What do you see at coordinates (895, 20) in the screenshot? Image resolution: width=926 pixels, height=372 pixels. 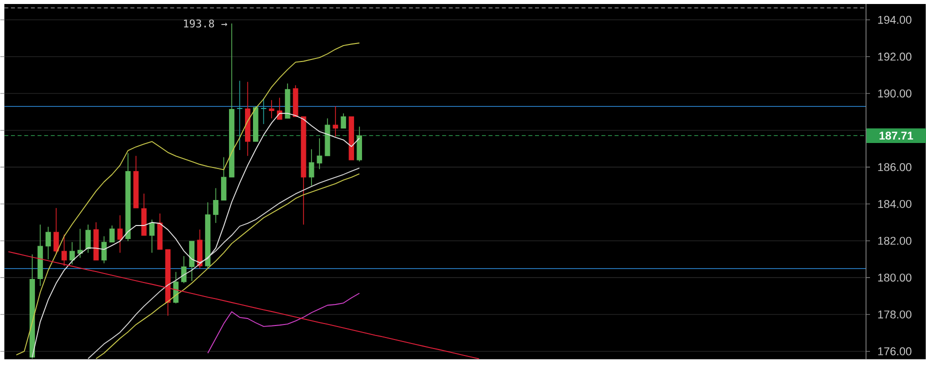 I see `y-tick-label: 194.00` at bounding box center [895, 20].